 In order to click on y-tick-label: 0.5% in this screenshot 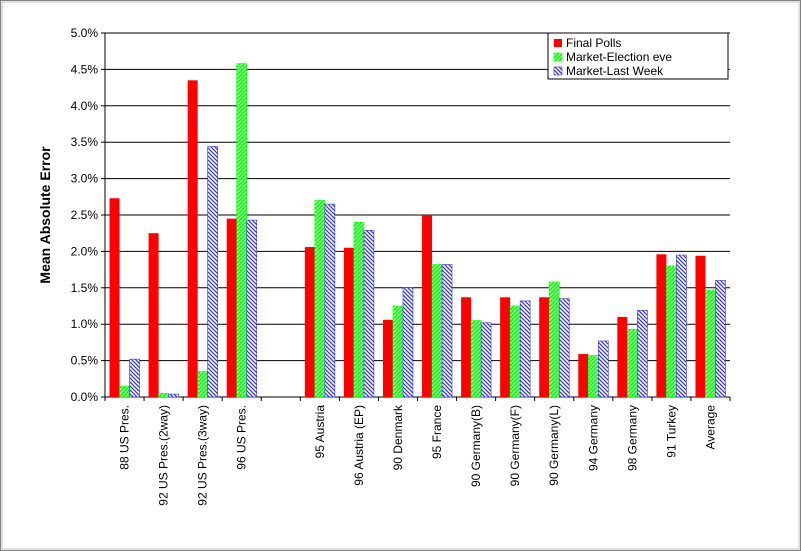, I will do `click(85, 361)`.